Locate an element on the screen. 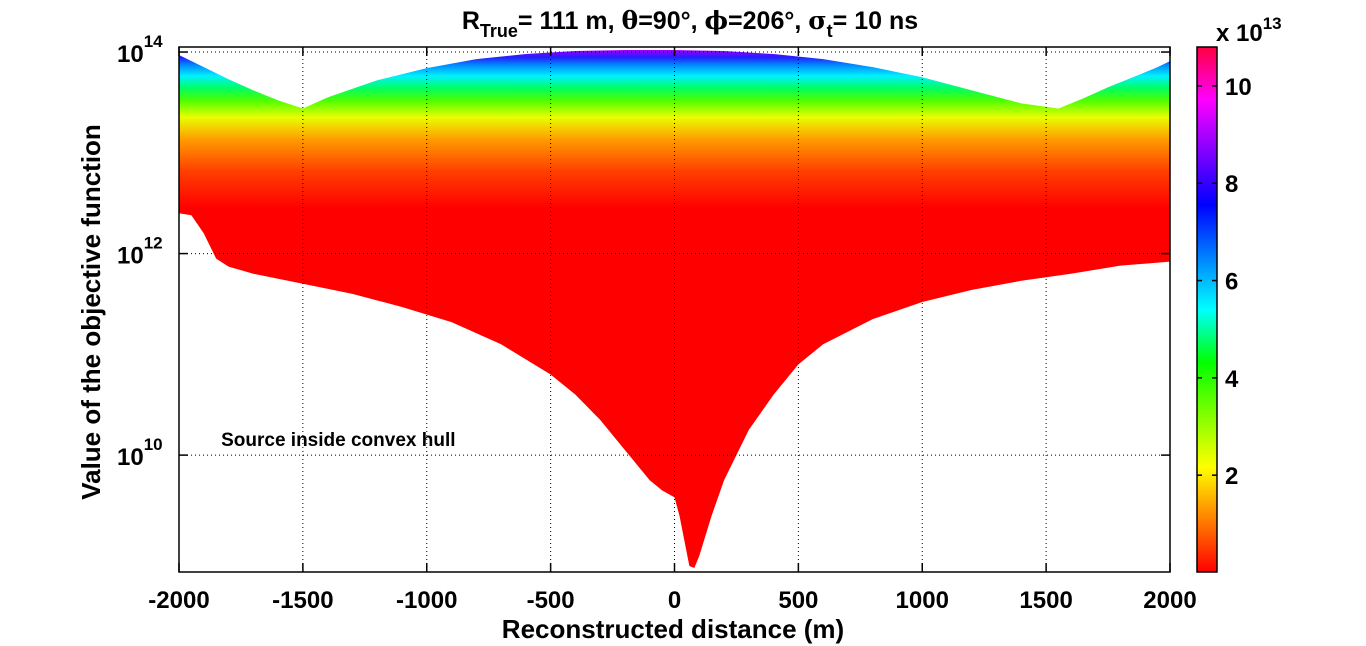  chart-title: RTrue= 111 m, θ=90°, ϕ=206°, σt= 10 ns is located at coordinates (690, 23).